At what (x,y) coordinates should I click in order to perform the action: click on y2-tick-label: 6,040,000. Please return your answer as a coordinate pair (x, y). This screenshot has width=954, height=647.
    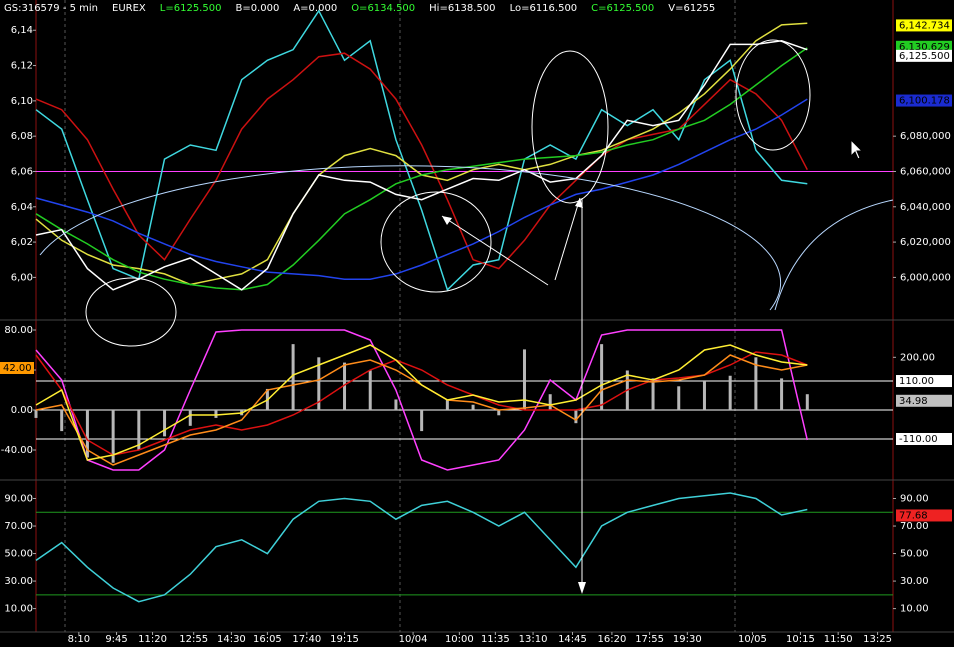
    Looking at the image, I should click on (925, 207).